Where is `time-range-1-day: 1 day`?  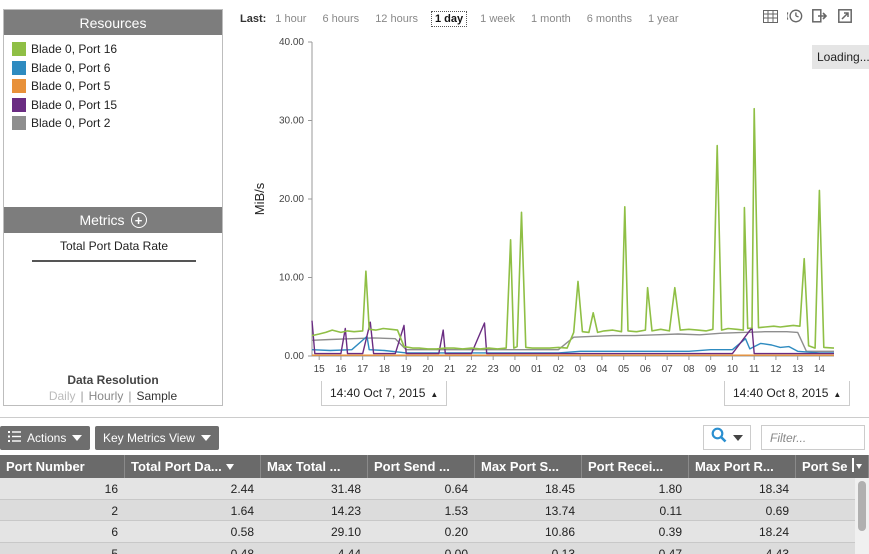 time-range-1-day: 1 day is located at coordinates (449, 19).